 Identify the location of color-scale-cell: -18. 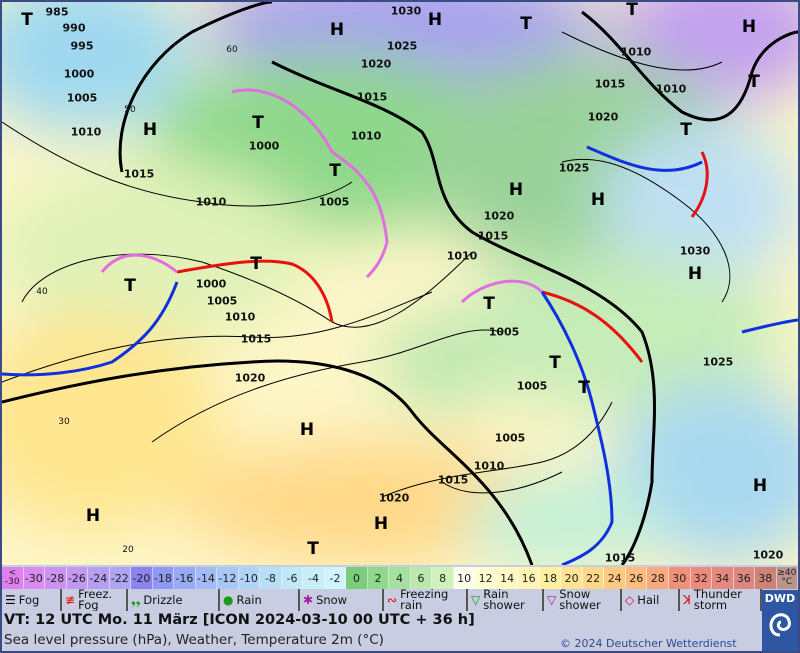
(163, 578).